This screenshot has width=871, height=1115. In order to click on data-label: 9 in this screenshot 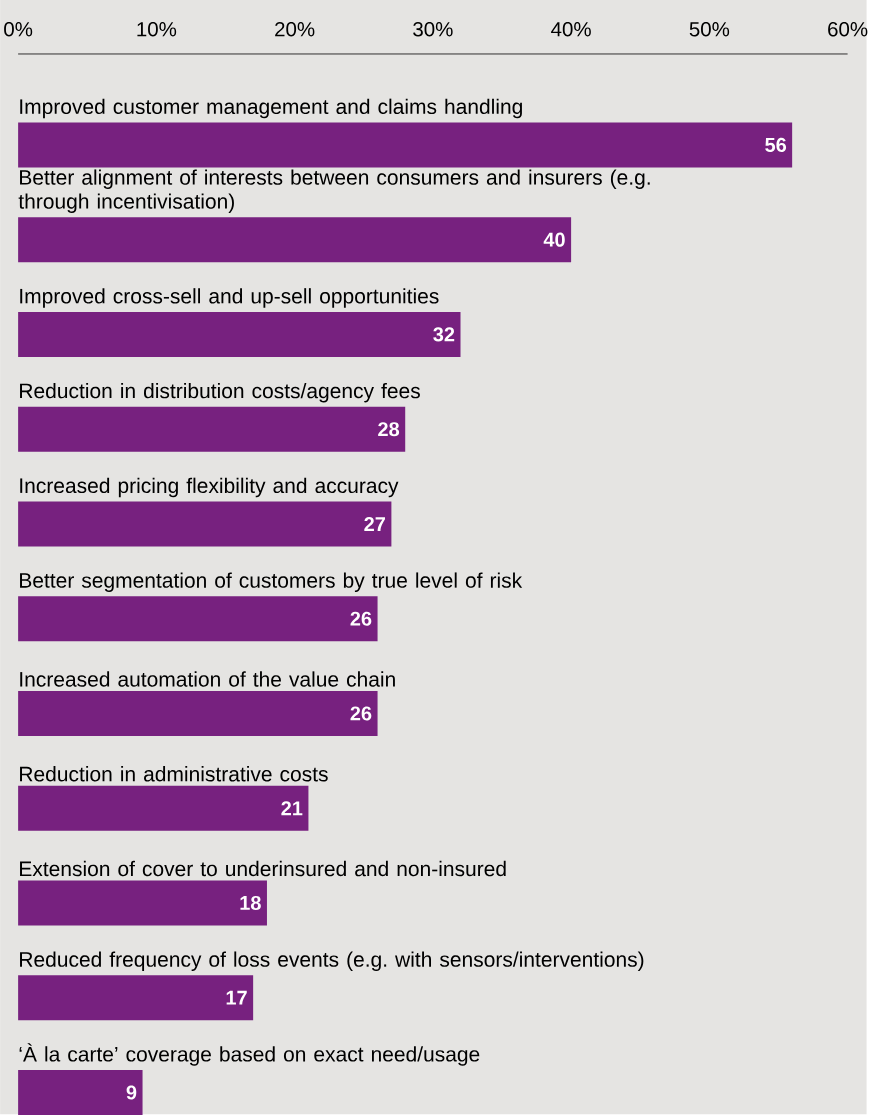, I will do `click(131, 1092)`.